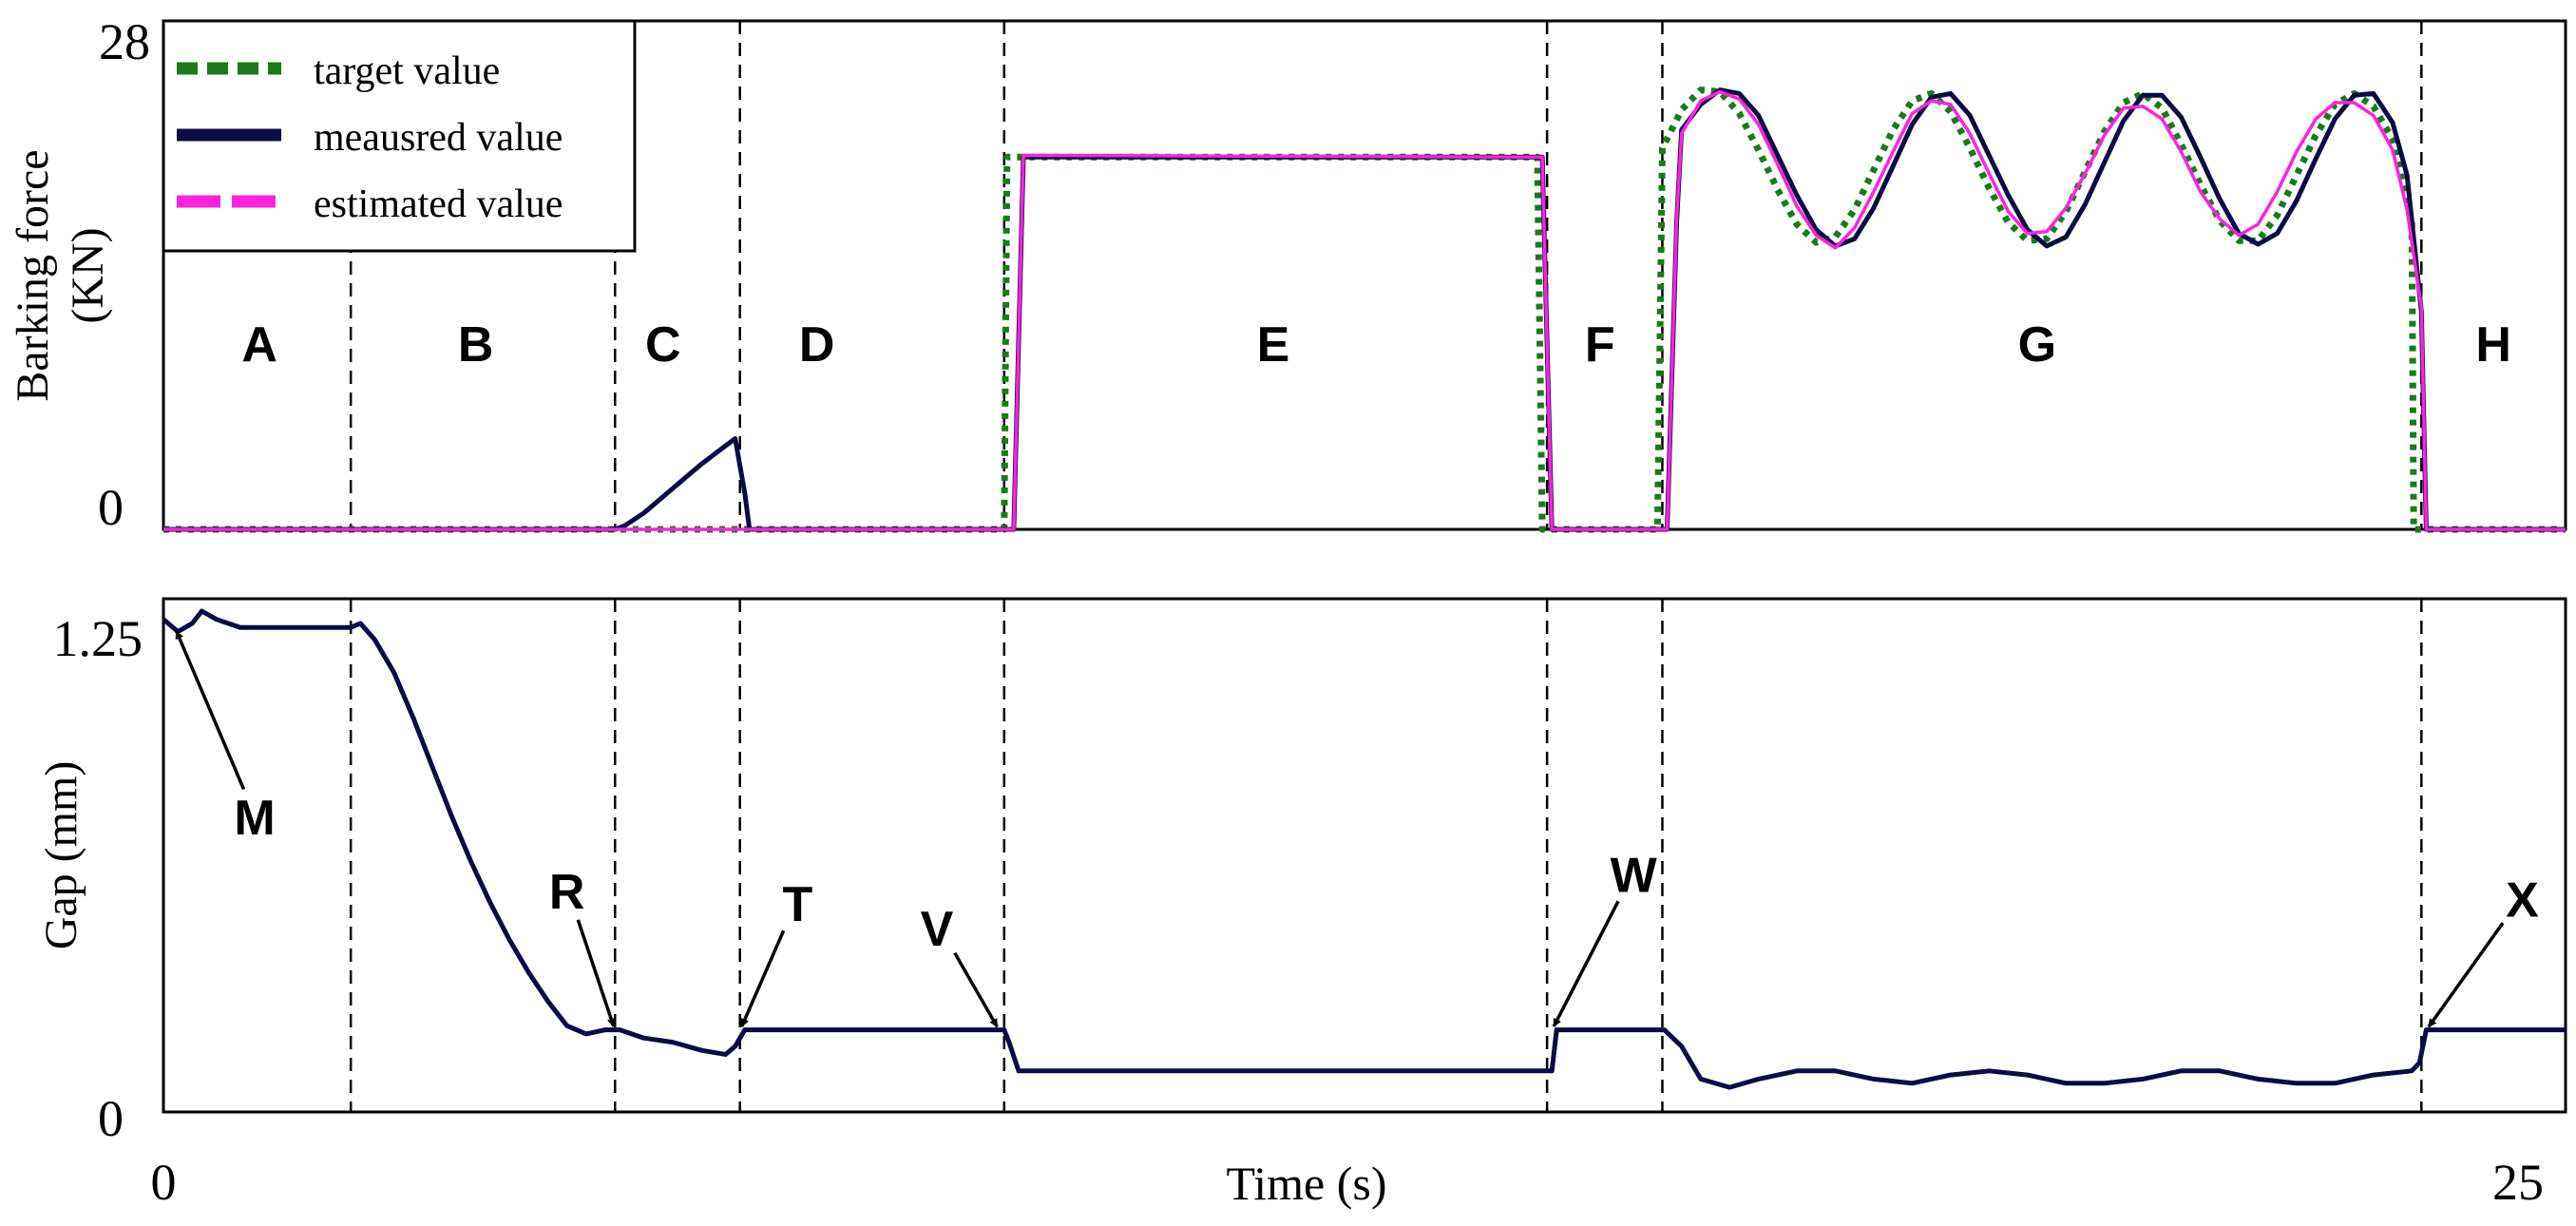 This screenshot has height=1226, width=2576. I want to click on phase-label-f: F, so click(1600, 345).